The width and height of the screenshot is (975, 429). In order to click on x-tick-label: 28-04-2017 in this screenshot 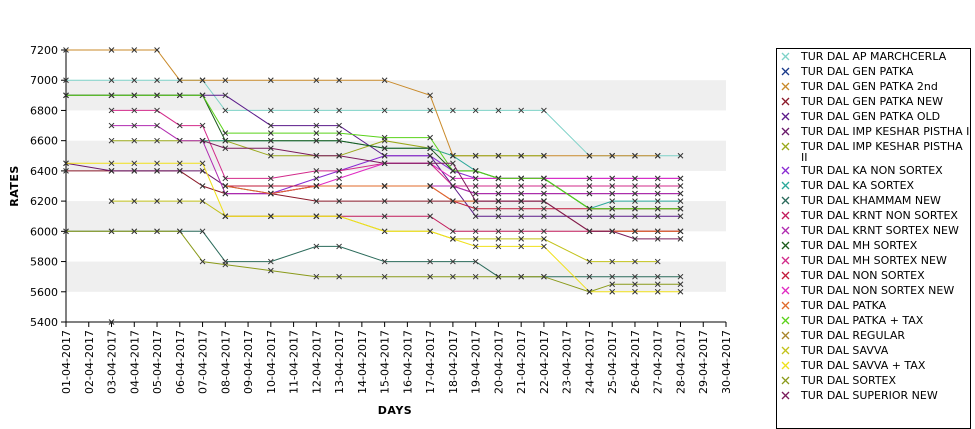, I will do `click(680, 362)`.